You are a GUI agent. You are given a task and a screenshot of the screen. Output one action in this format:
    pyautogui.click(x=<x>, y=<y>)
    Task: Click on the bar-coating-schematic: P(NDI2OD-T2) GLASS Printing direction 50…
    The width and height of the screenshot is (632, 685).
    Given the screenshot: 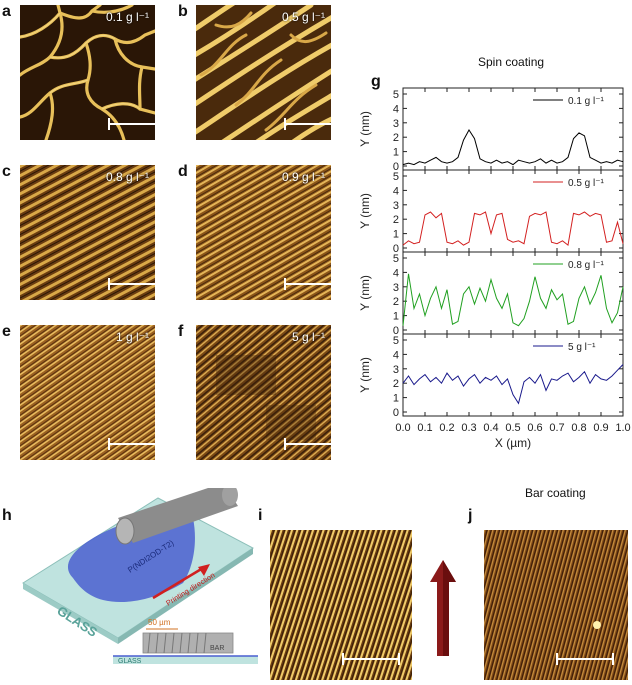 What is the action you would take?
    pyautogui.click(x=140, y=576)
    